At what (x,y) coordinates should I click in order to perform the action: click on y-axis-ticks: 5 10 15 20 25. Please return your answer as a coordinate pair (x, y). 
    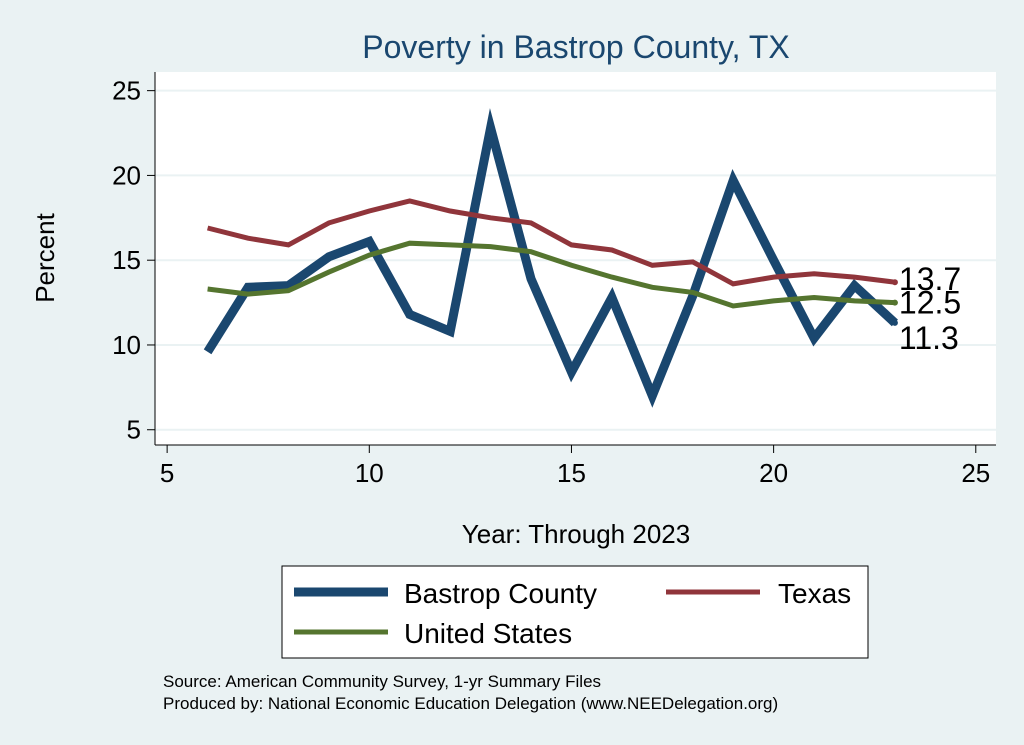
    Looking at the image, I should click on (133, 260).